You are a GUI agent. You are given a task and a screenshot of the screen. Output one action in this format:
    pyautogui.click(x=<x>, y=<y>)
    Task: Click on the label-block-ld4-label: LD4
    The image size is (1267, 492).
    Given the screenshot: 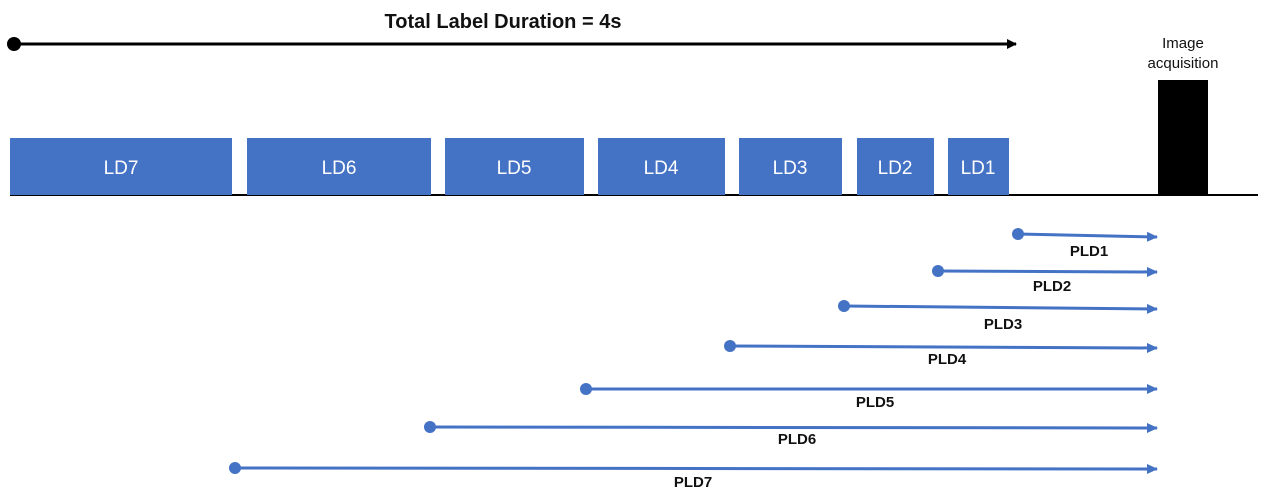 What is the action you would take?
    pyautogui.click(x=661, y=168)
    